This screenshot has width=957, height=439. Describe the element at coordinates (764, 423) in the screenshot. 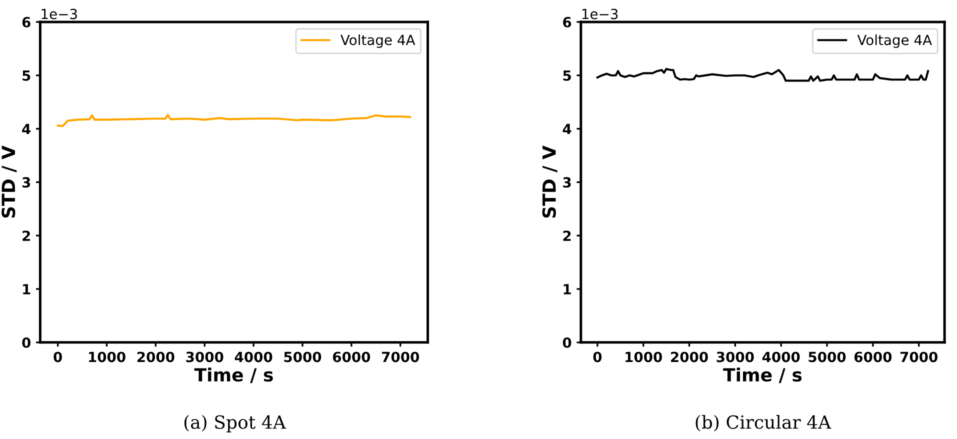

I see `text: (b) Circular 4A` at that location.